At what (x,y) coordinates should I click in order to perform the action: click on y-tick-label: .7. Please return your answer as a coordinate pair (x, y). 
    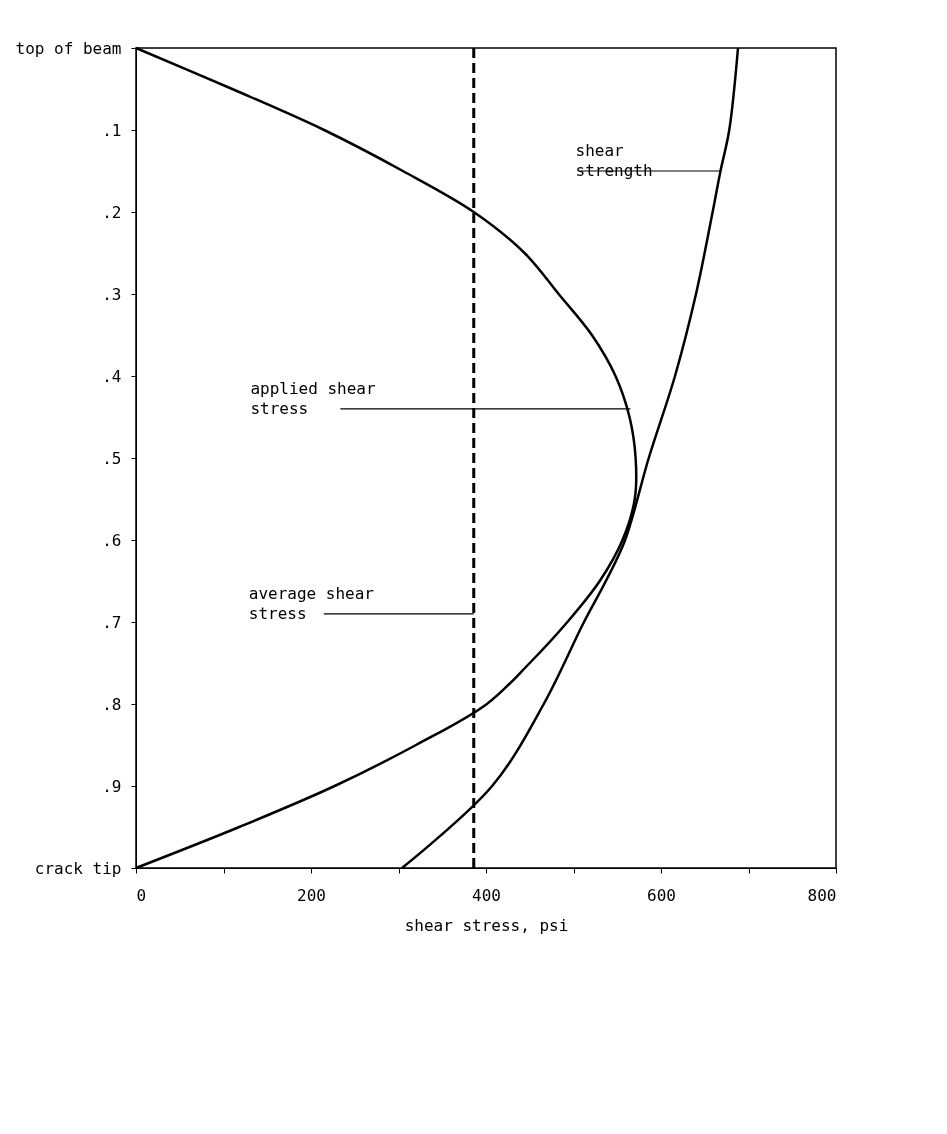
    Looking at the image, I should click on (112, 622).